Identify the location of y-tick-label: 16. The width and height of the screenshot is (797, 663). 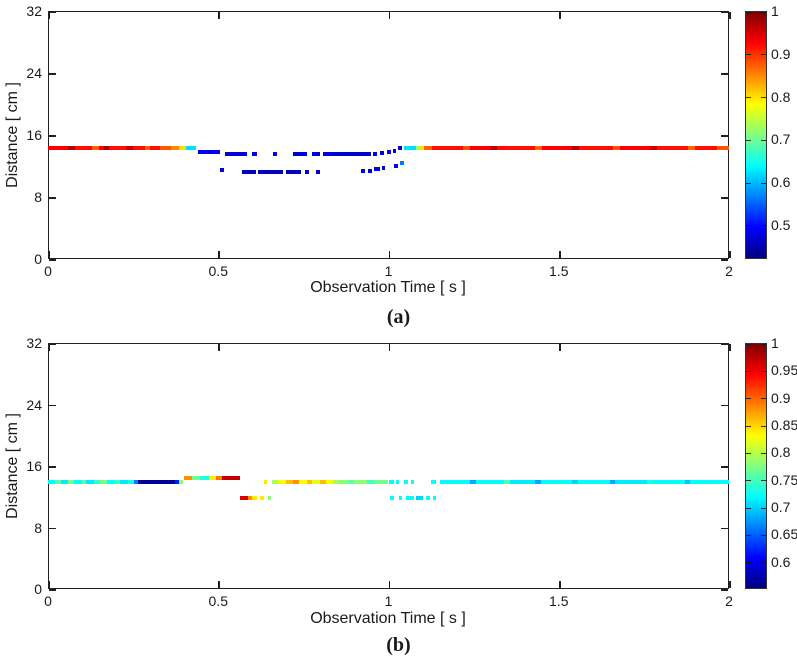
(34, 466).